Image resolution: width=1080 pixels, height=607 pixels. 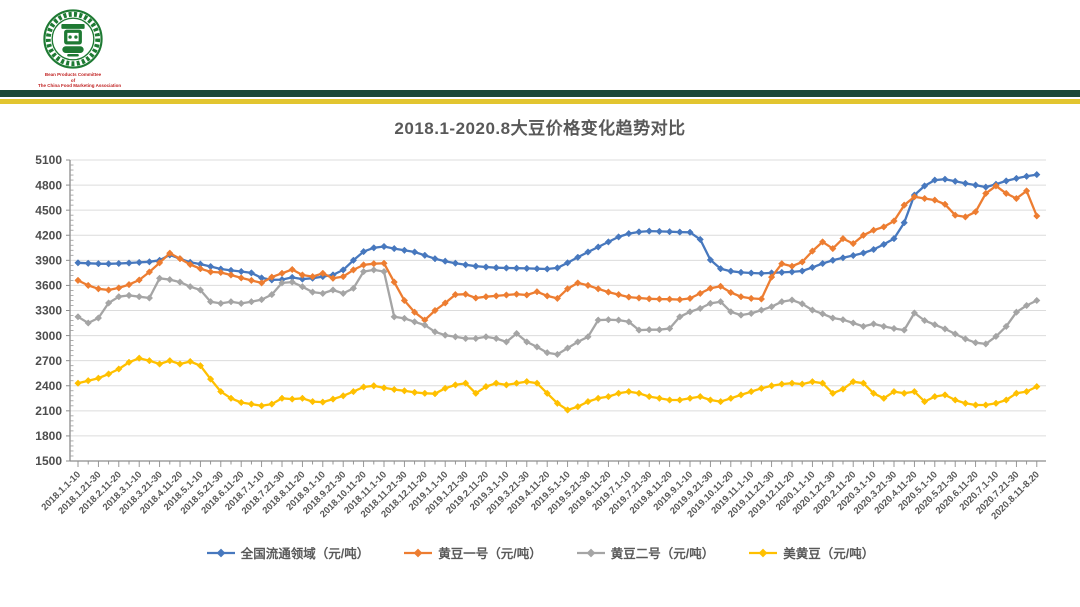 What do you see at coordinates (48, 361) in the screenshot?
I see `y-axis-label-2700: 2700` at bounding box center [48, 361].